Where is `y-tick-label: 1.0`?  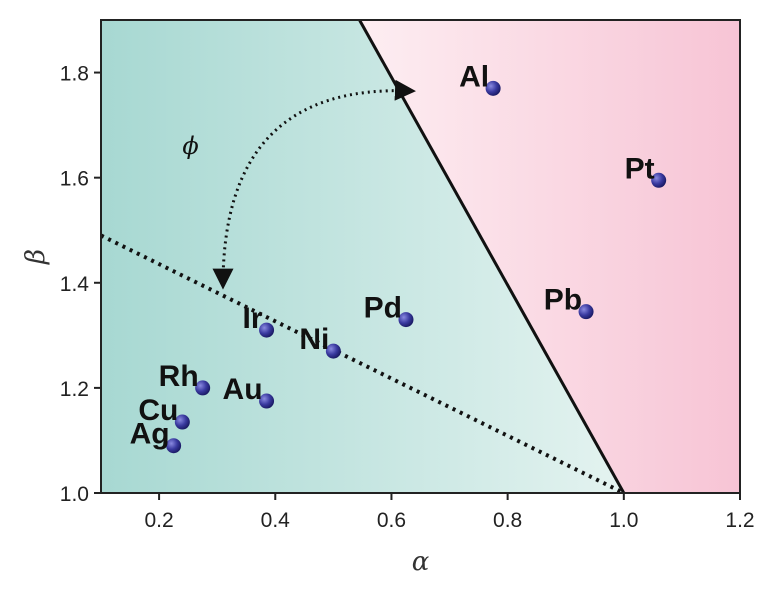
y-tick-label: 1.0 is located at coordinates (74, 494).